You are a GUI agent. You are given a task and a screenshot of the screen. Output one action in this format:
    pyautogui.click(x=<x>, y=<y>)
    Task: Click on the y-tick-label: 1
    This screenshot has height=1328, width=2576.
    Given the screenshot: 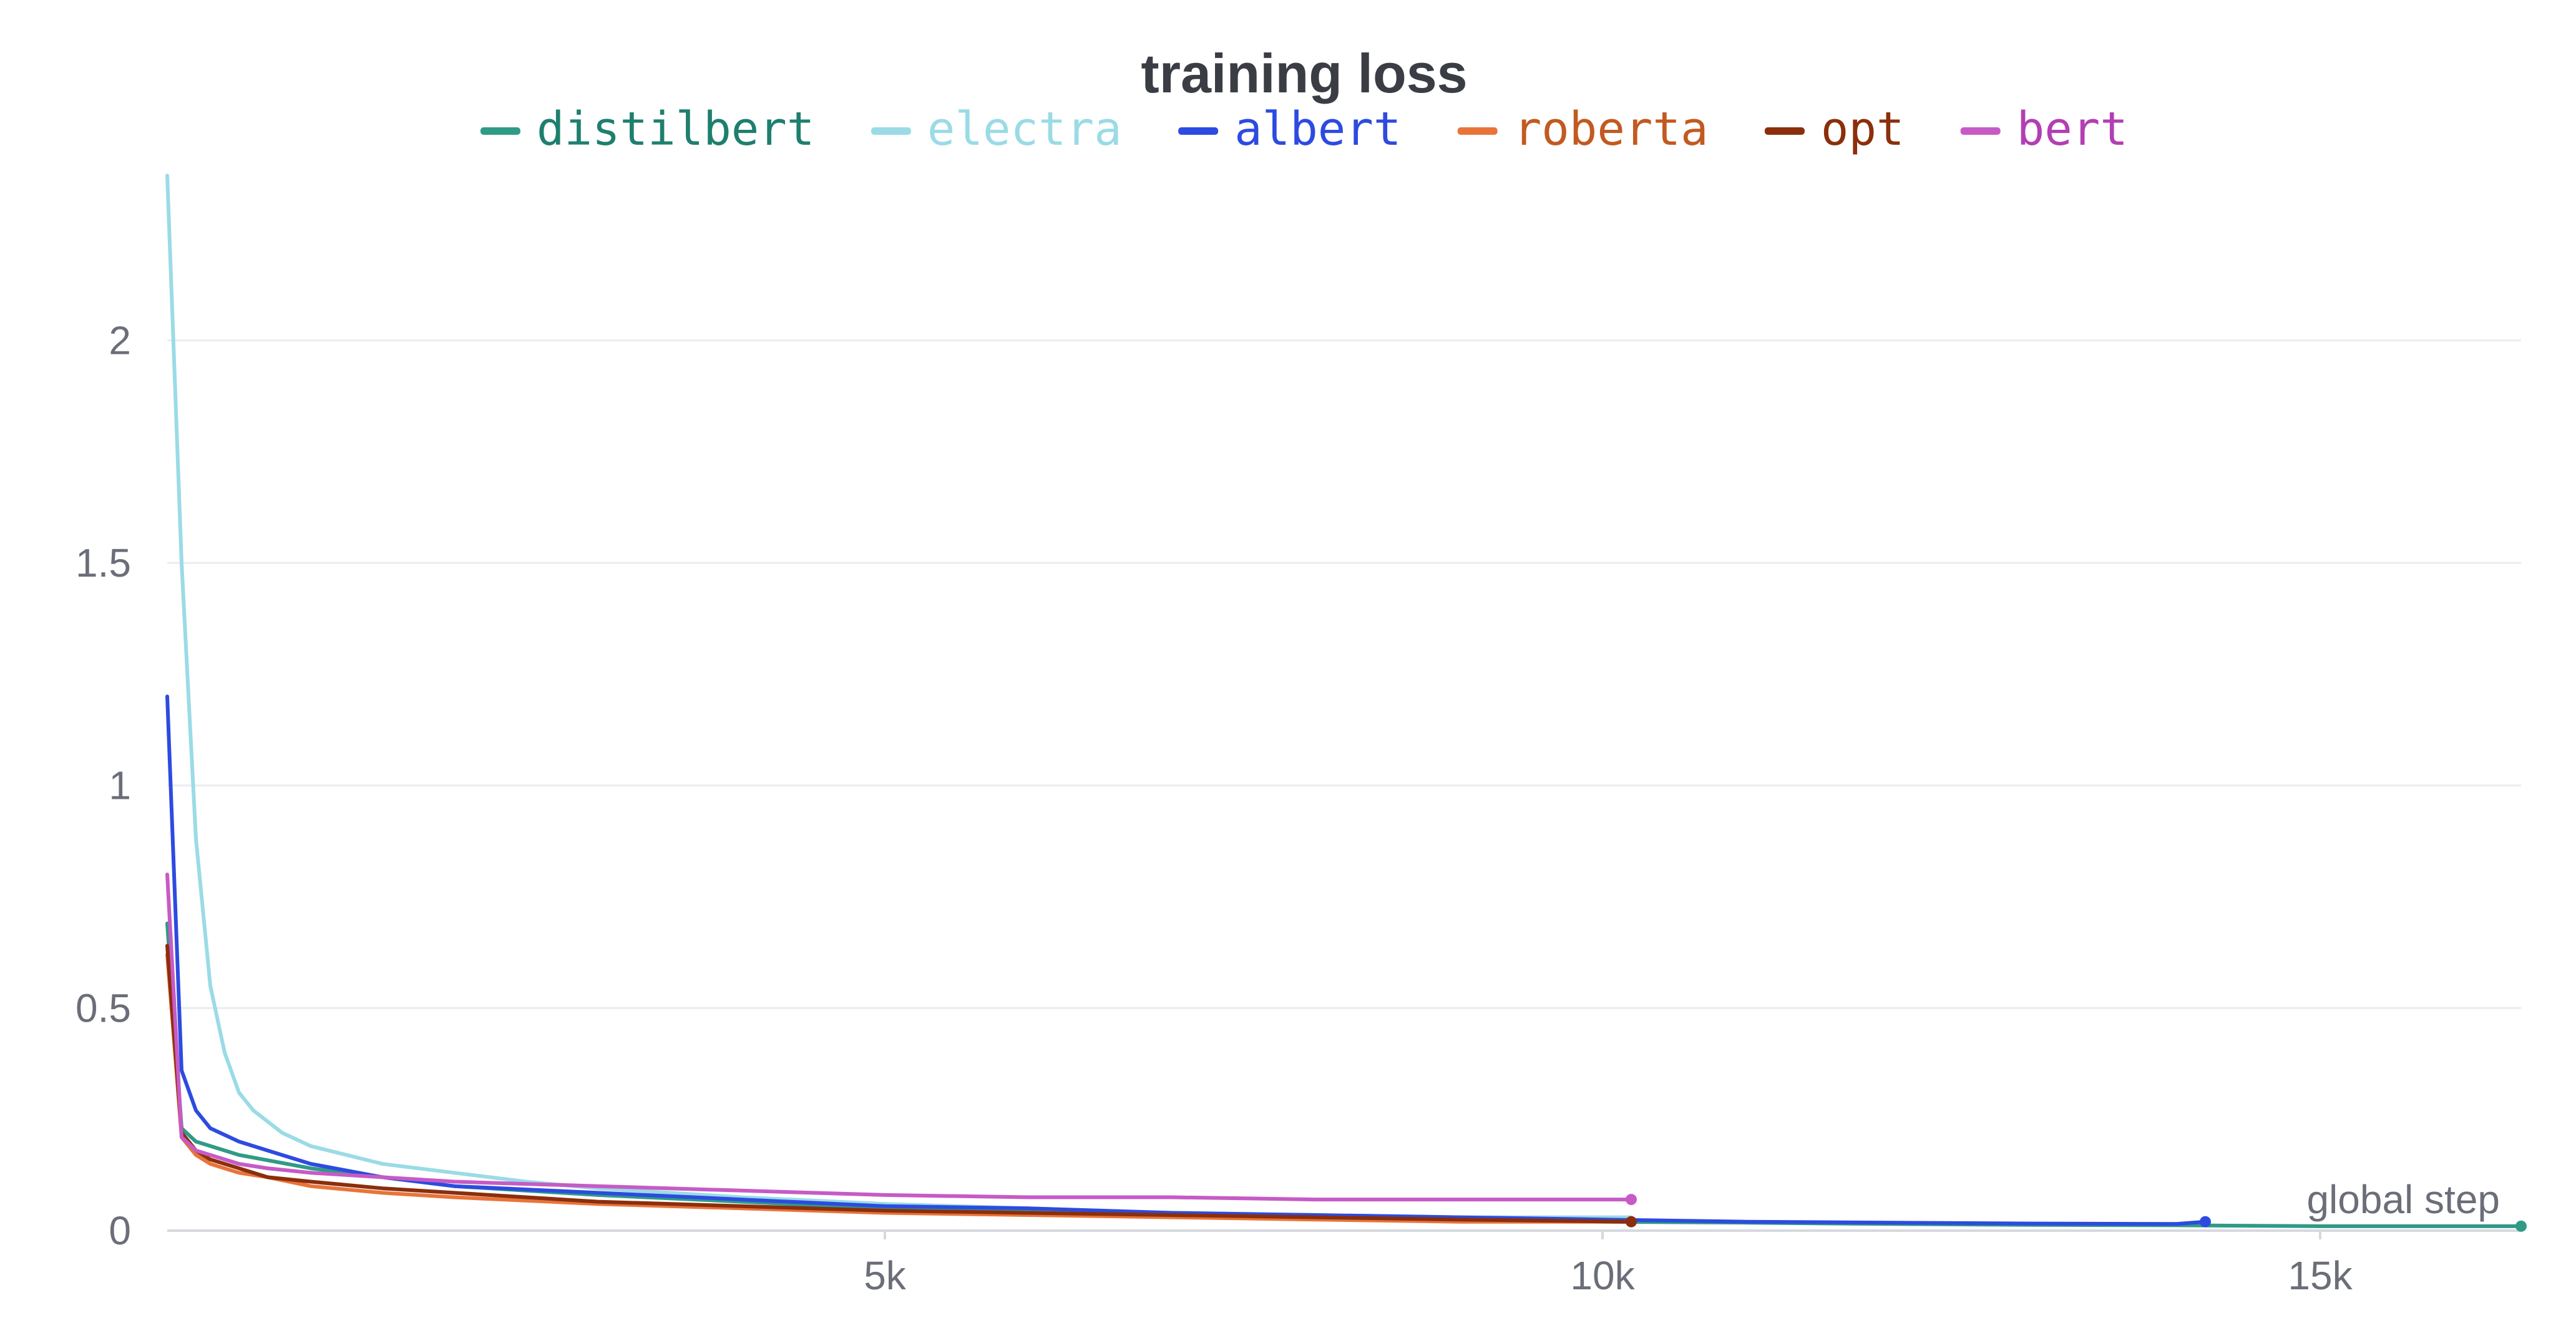 What is the action you would take?
    pyautogui.click(x=120, y=785)
    